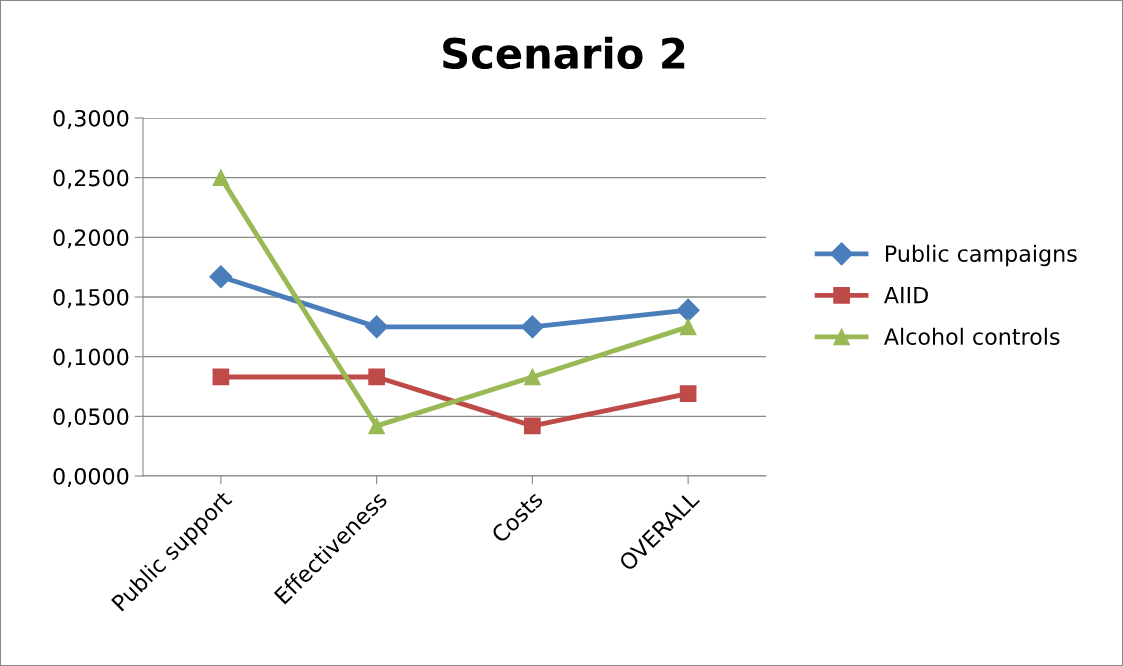  I want to click on legend-label: Alcohol controls, so click(971, 336).